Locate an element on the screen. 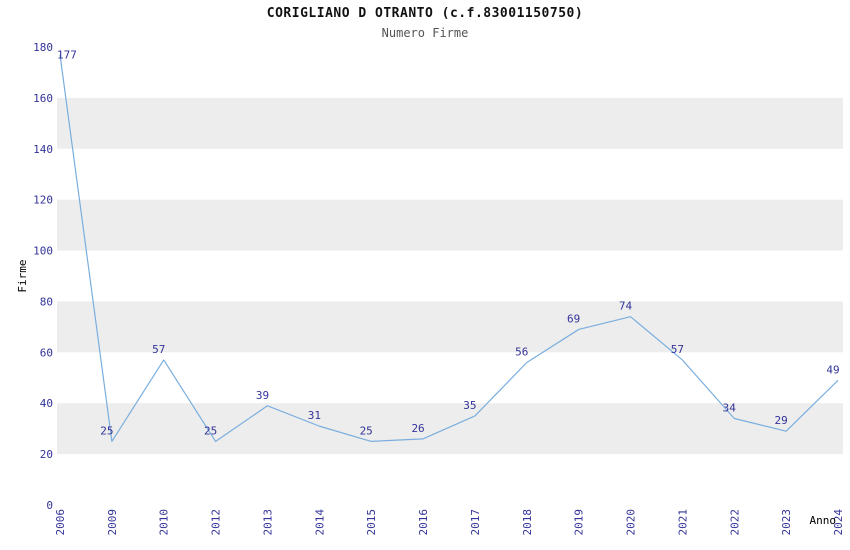 This screenshot has width=850, height=550. value-label: 35 is located at coordinates (469, 405).